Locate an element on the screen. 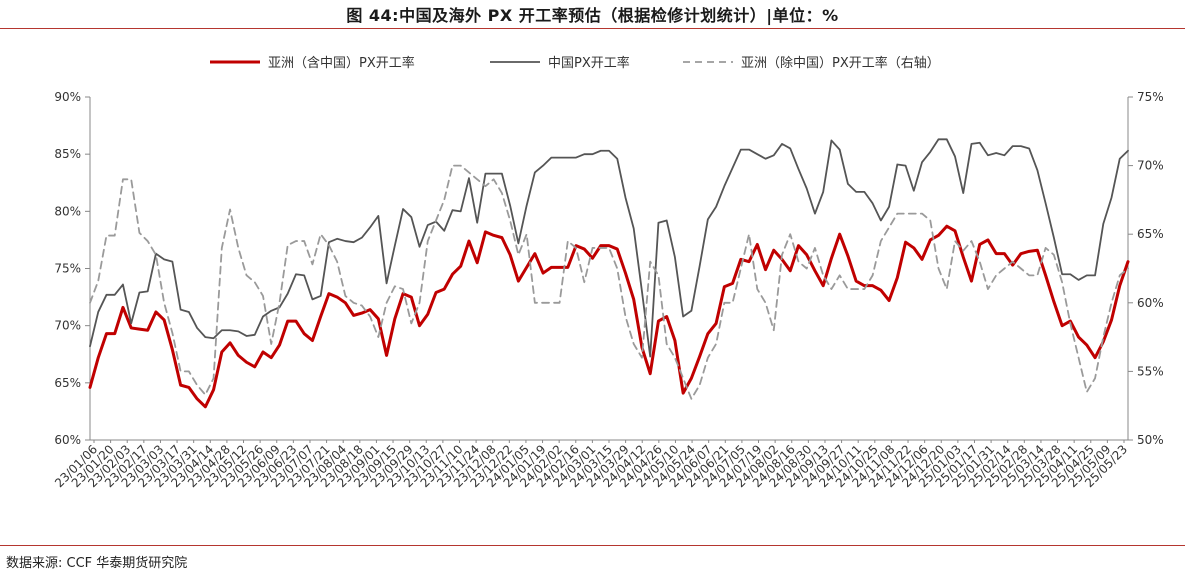 The width and height of the screenshot is (1185, 575). y-right-tick-label: 50% is located at coordinates (1150, 440).